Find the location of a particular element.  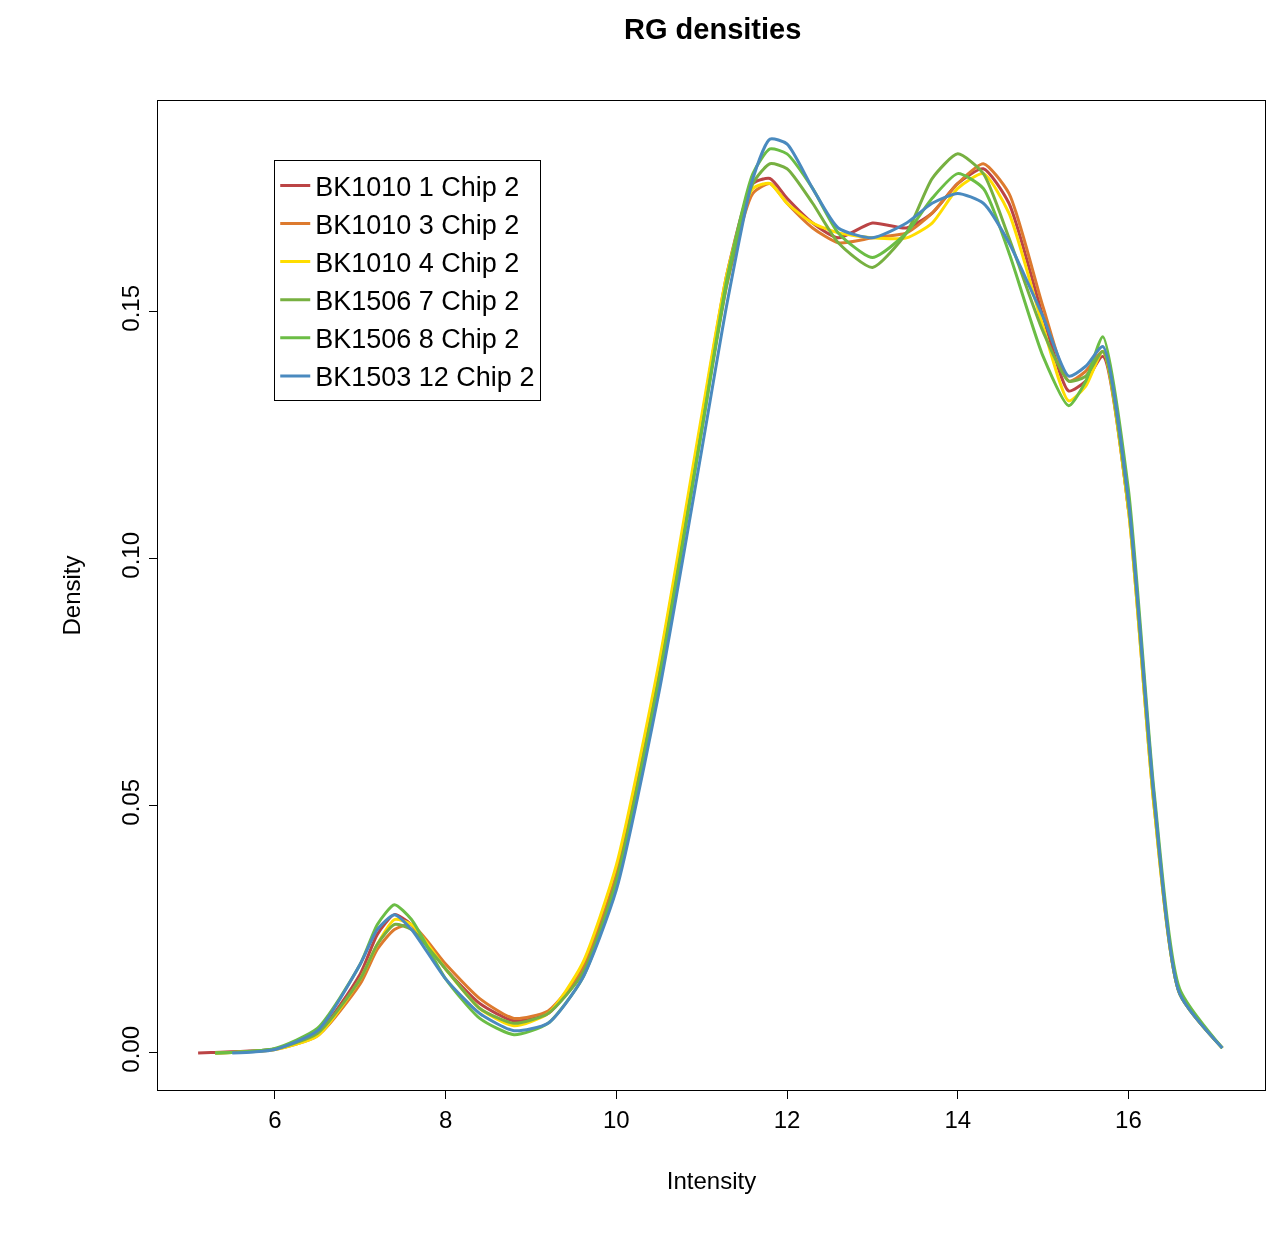

x-tick-label: 12 is located at coordinates (787, 1119).